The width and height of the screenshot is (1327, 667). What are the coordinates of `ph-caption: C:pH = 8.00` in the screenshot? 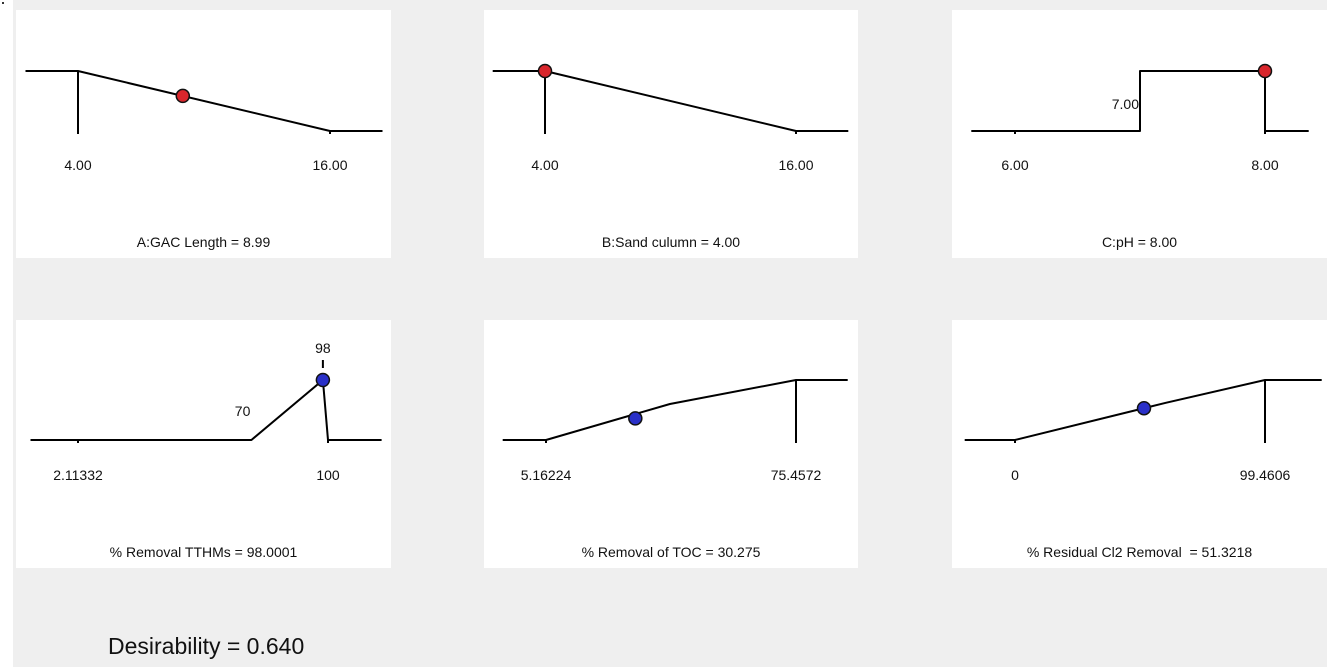 It's located at (1139, 242).